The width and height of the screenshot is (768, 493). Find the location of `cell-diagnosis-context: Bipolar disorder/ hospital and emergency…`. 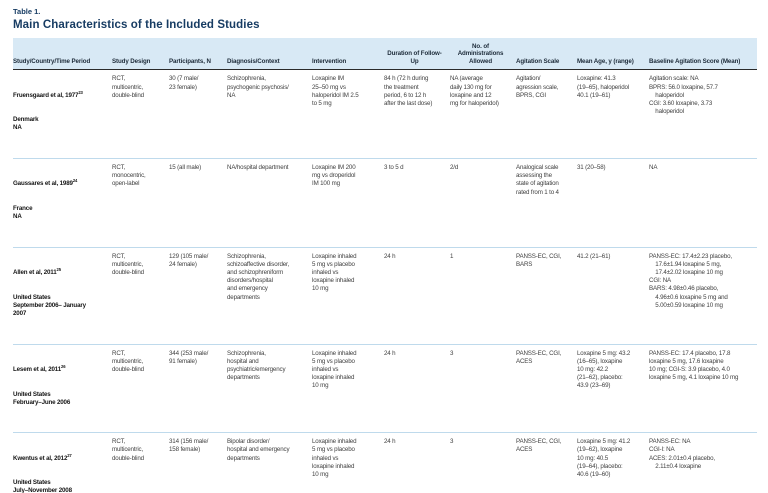

cell-diagnosis-context: Bipolar disorder/ hospital and emergency… is located at coordinates (269, 462).